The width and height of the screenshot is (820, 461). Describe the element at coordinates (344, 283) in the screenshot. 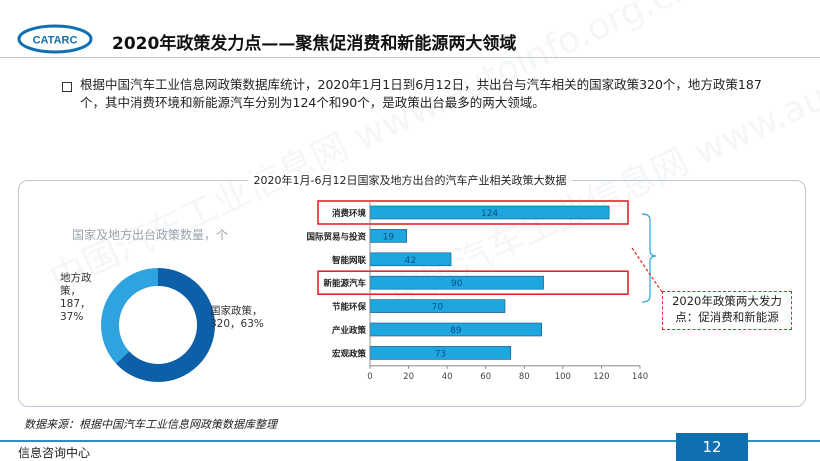

I see `category-label-3: 新能源汽车` at that location.